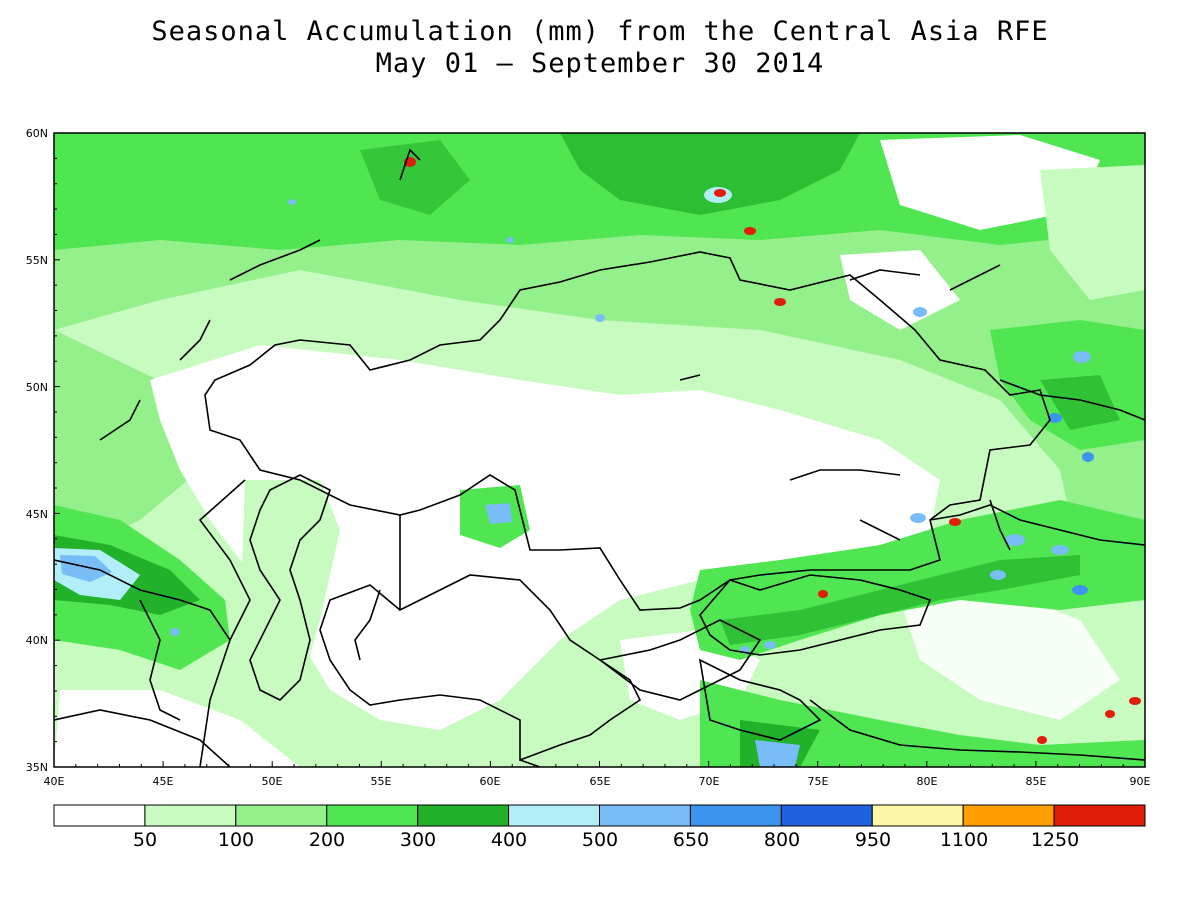 This screenshot has width=1200, height=900. I want to click on colorbar-label-50: 50, so click(145, 840).